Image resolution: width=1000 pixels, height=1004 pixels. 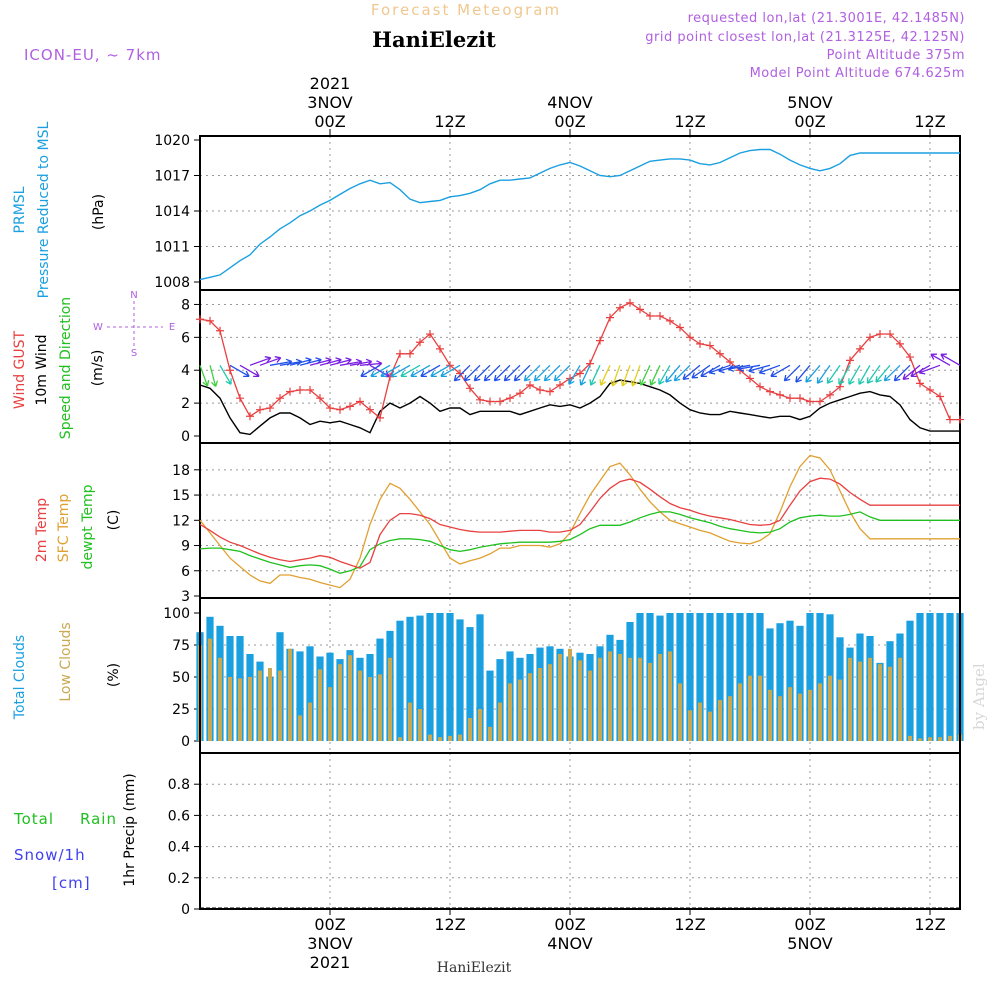 I want to click on pressure-panel: 1008 1011 1014 1017 1020, so click(x=557, y=212).